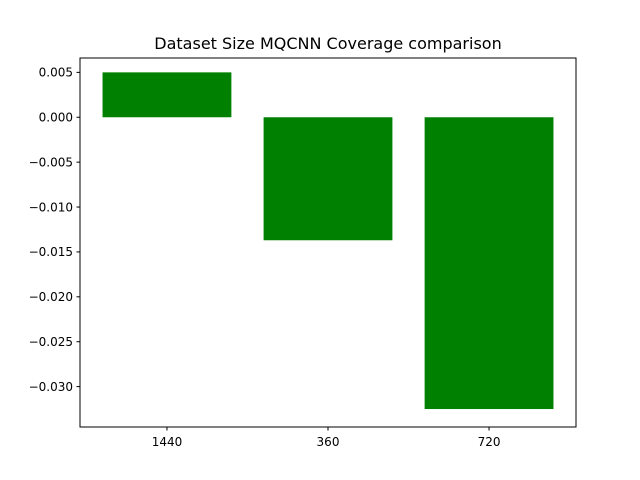  Describe the element at coordinates (167, 442) in the screenshot. I see `x-tick-label: 1440` at that location.